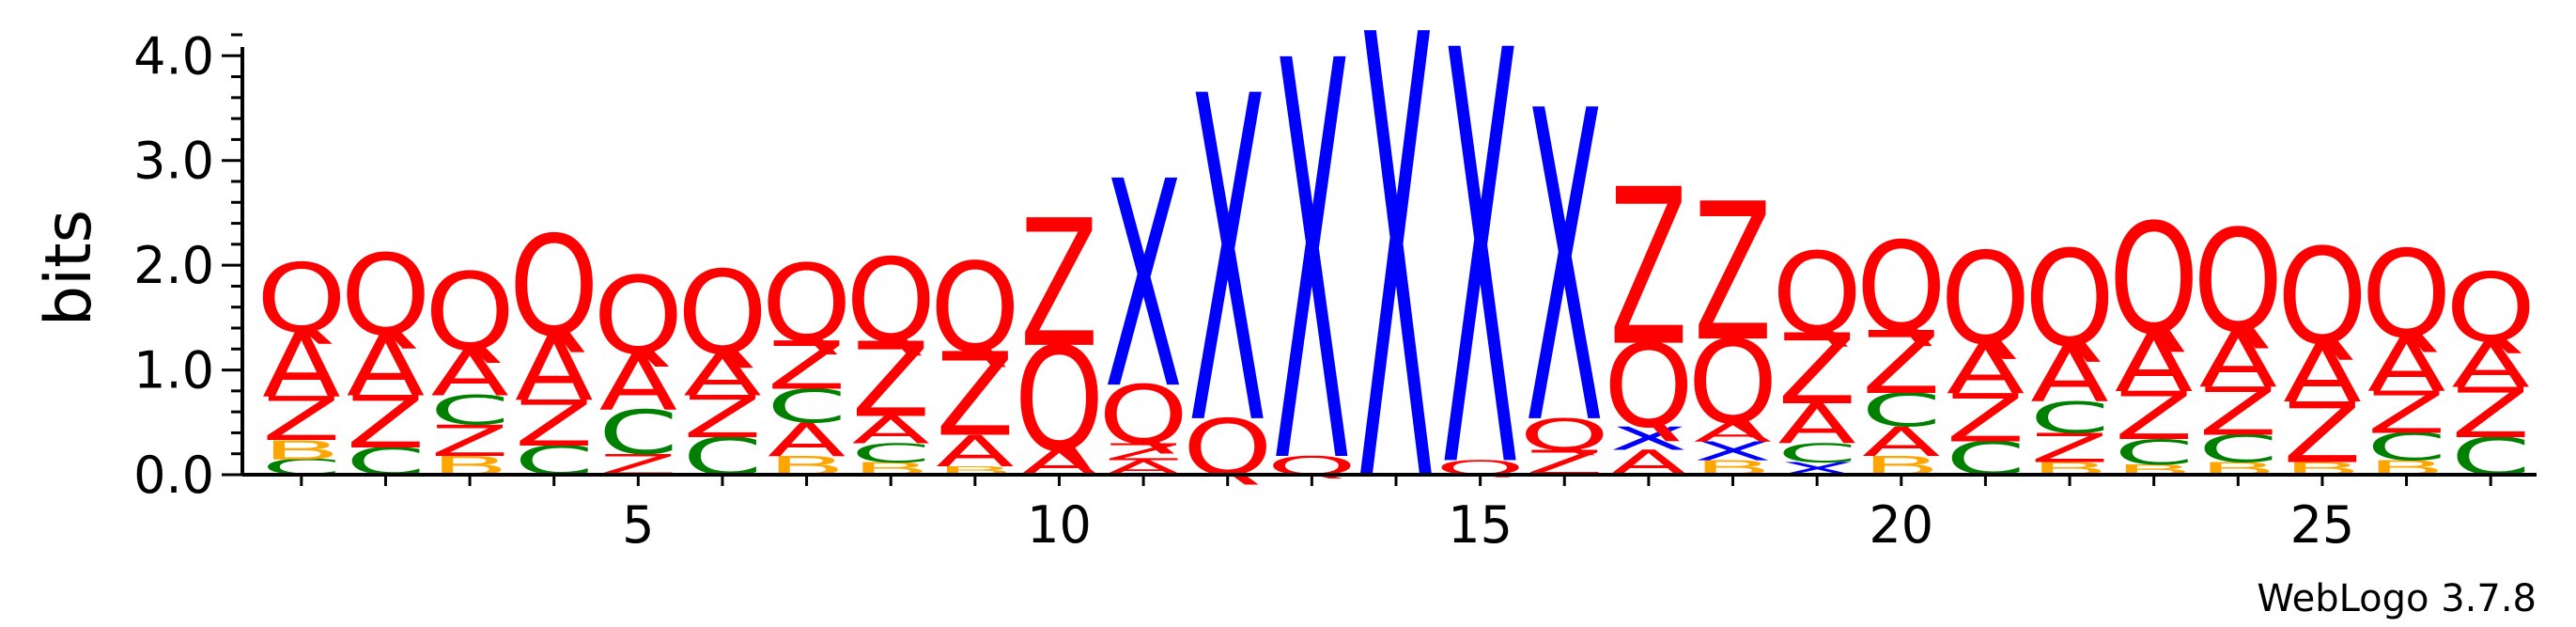  What do you see at coordinates (1481, 525) in the screenshot?
I see `x-tick-label: 15` at bounding box center [1481, 525].